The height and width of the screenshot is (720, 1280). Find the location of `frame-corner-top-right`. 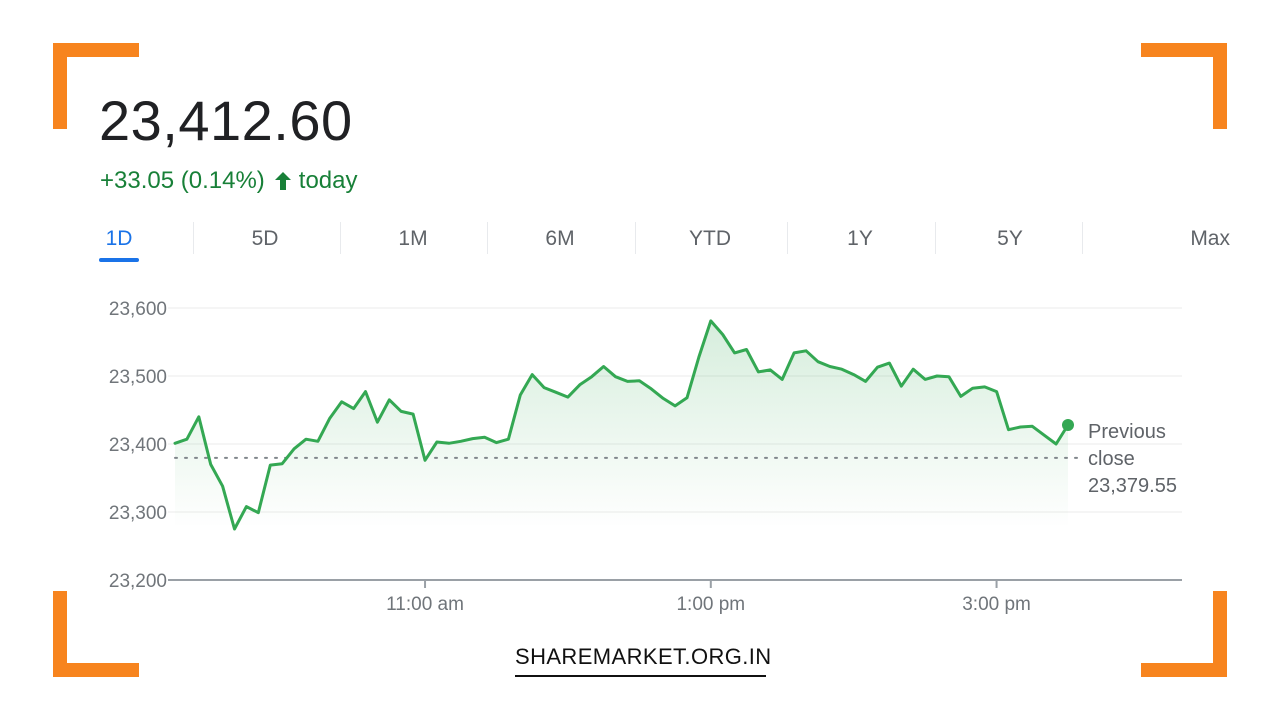

frame-corner-top-right is located at coordinates (1184, 86).